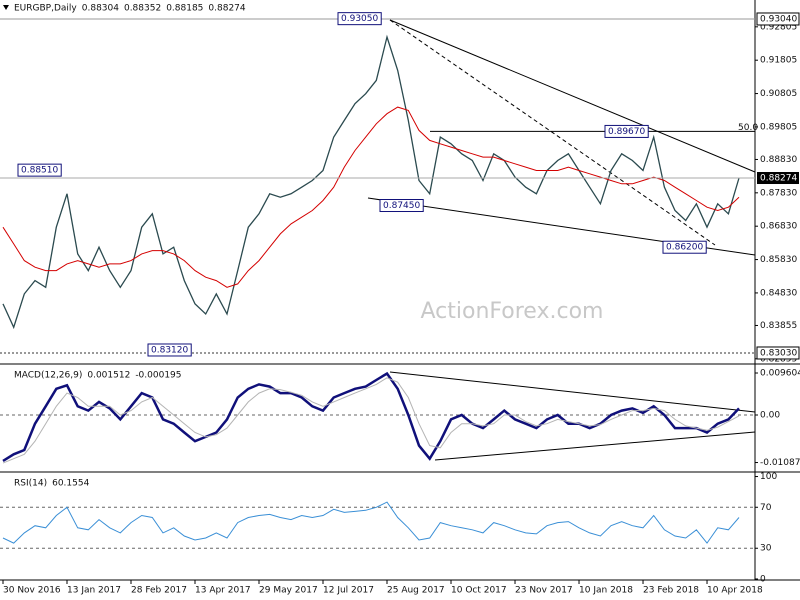 The image size is (800, 600). What do you see at coordinates (778, 27) in the screenshot?
I see `y-tick-label: 0.92805` at bounding box center [778, 27].